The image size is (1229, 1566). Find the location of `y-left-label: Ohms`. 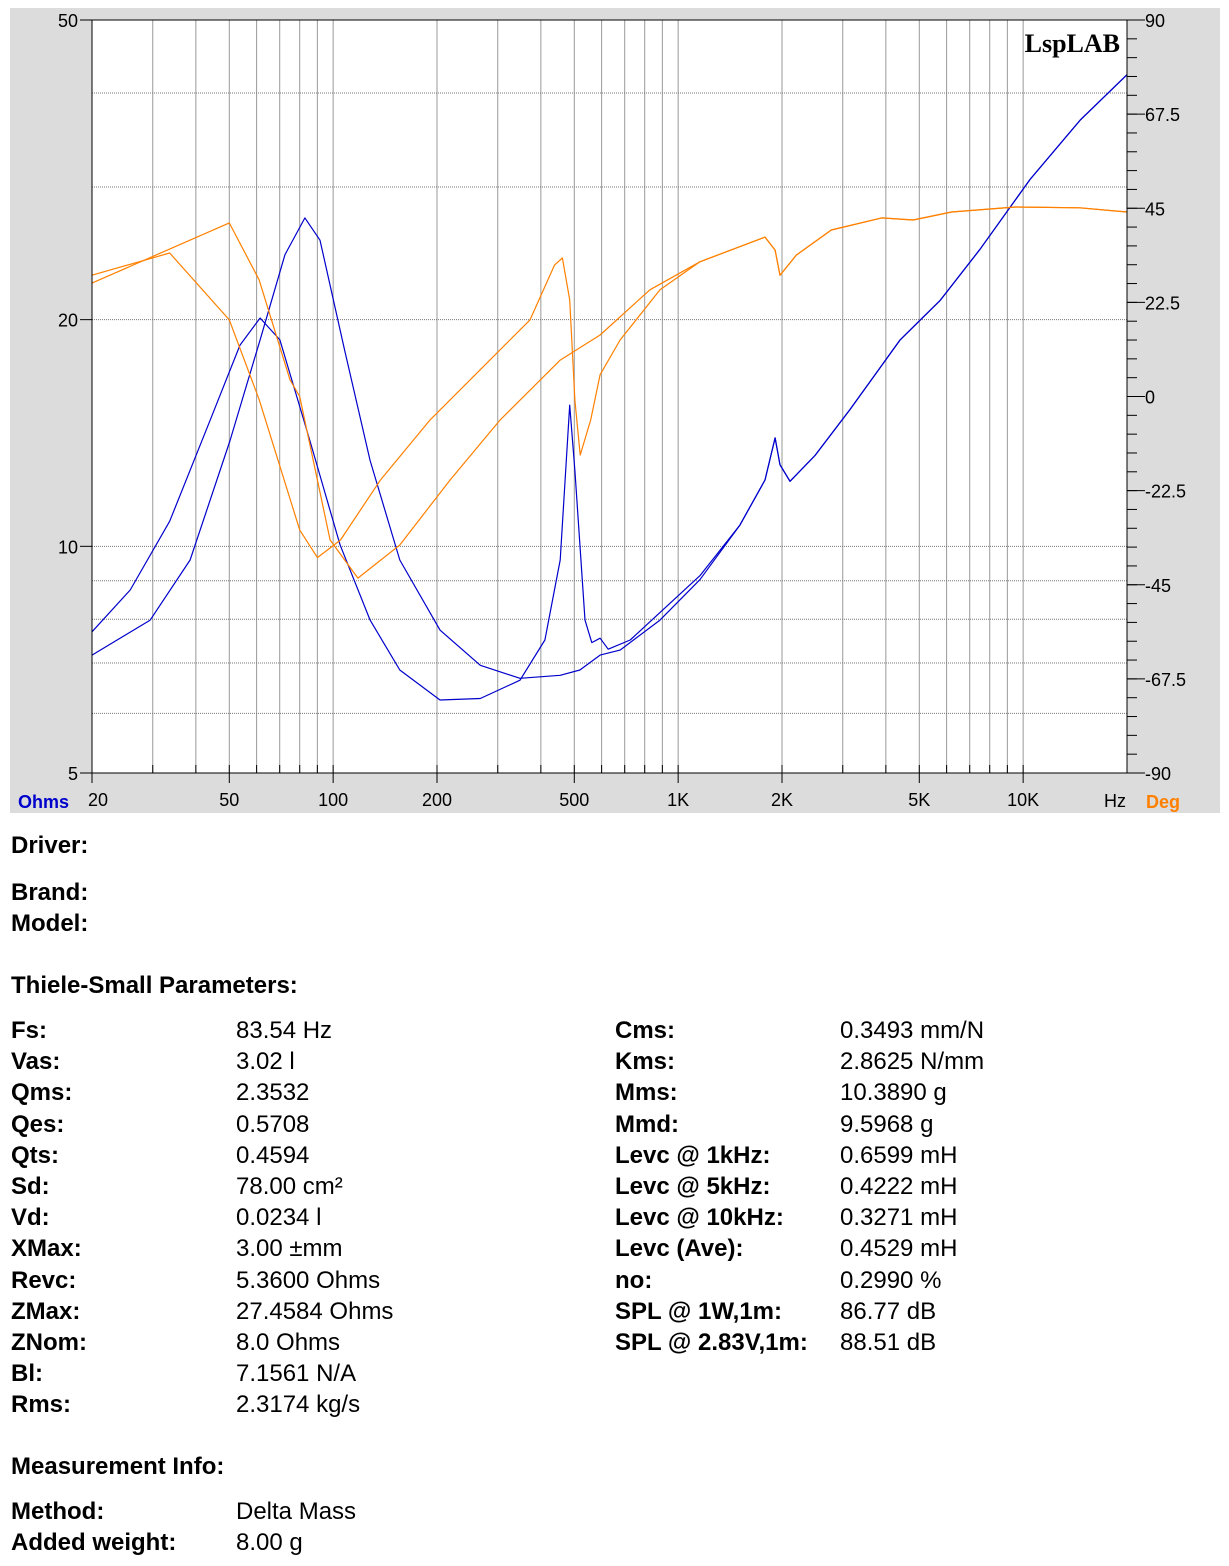

y-left-label: Ohms is located at coordinates (43, 802).